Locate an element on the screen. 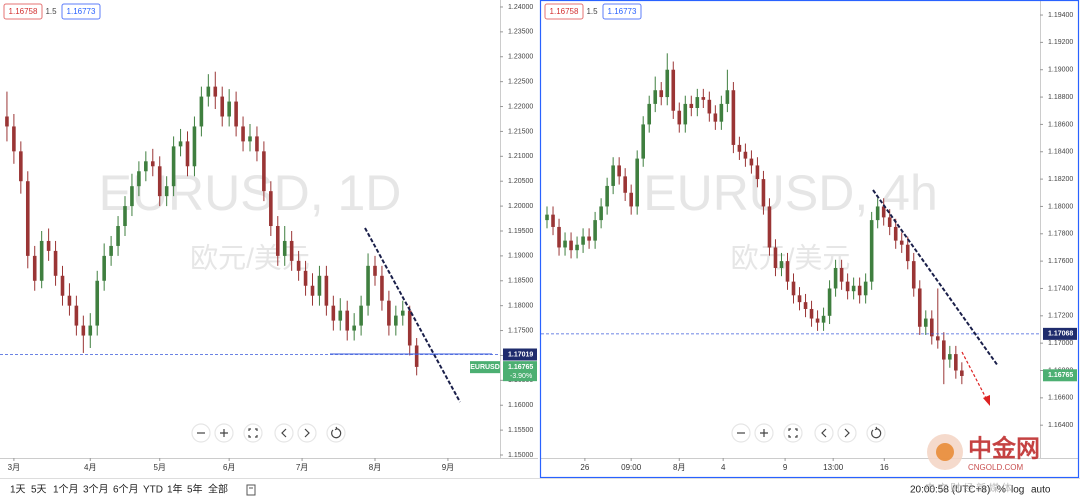  x-tick-label: 6月 is located at coordinates (229, 467).